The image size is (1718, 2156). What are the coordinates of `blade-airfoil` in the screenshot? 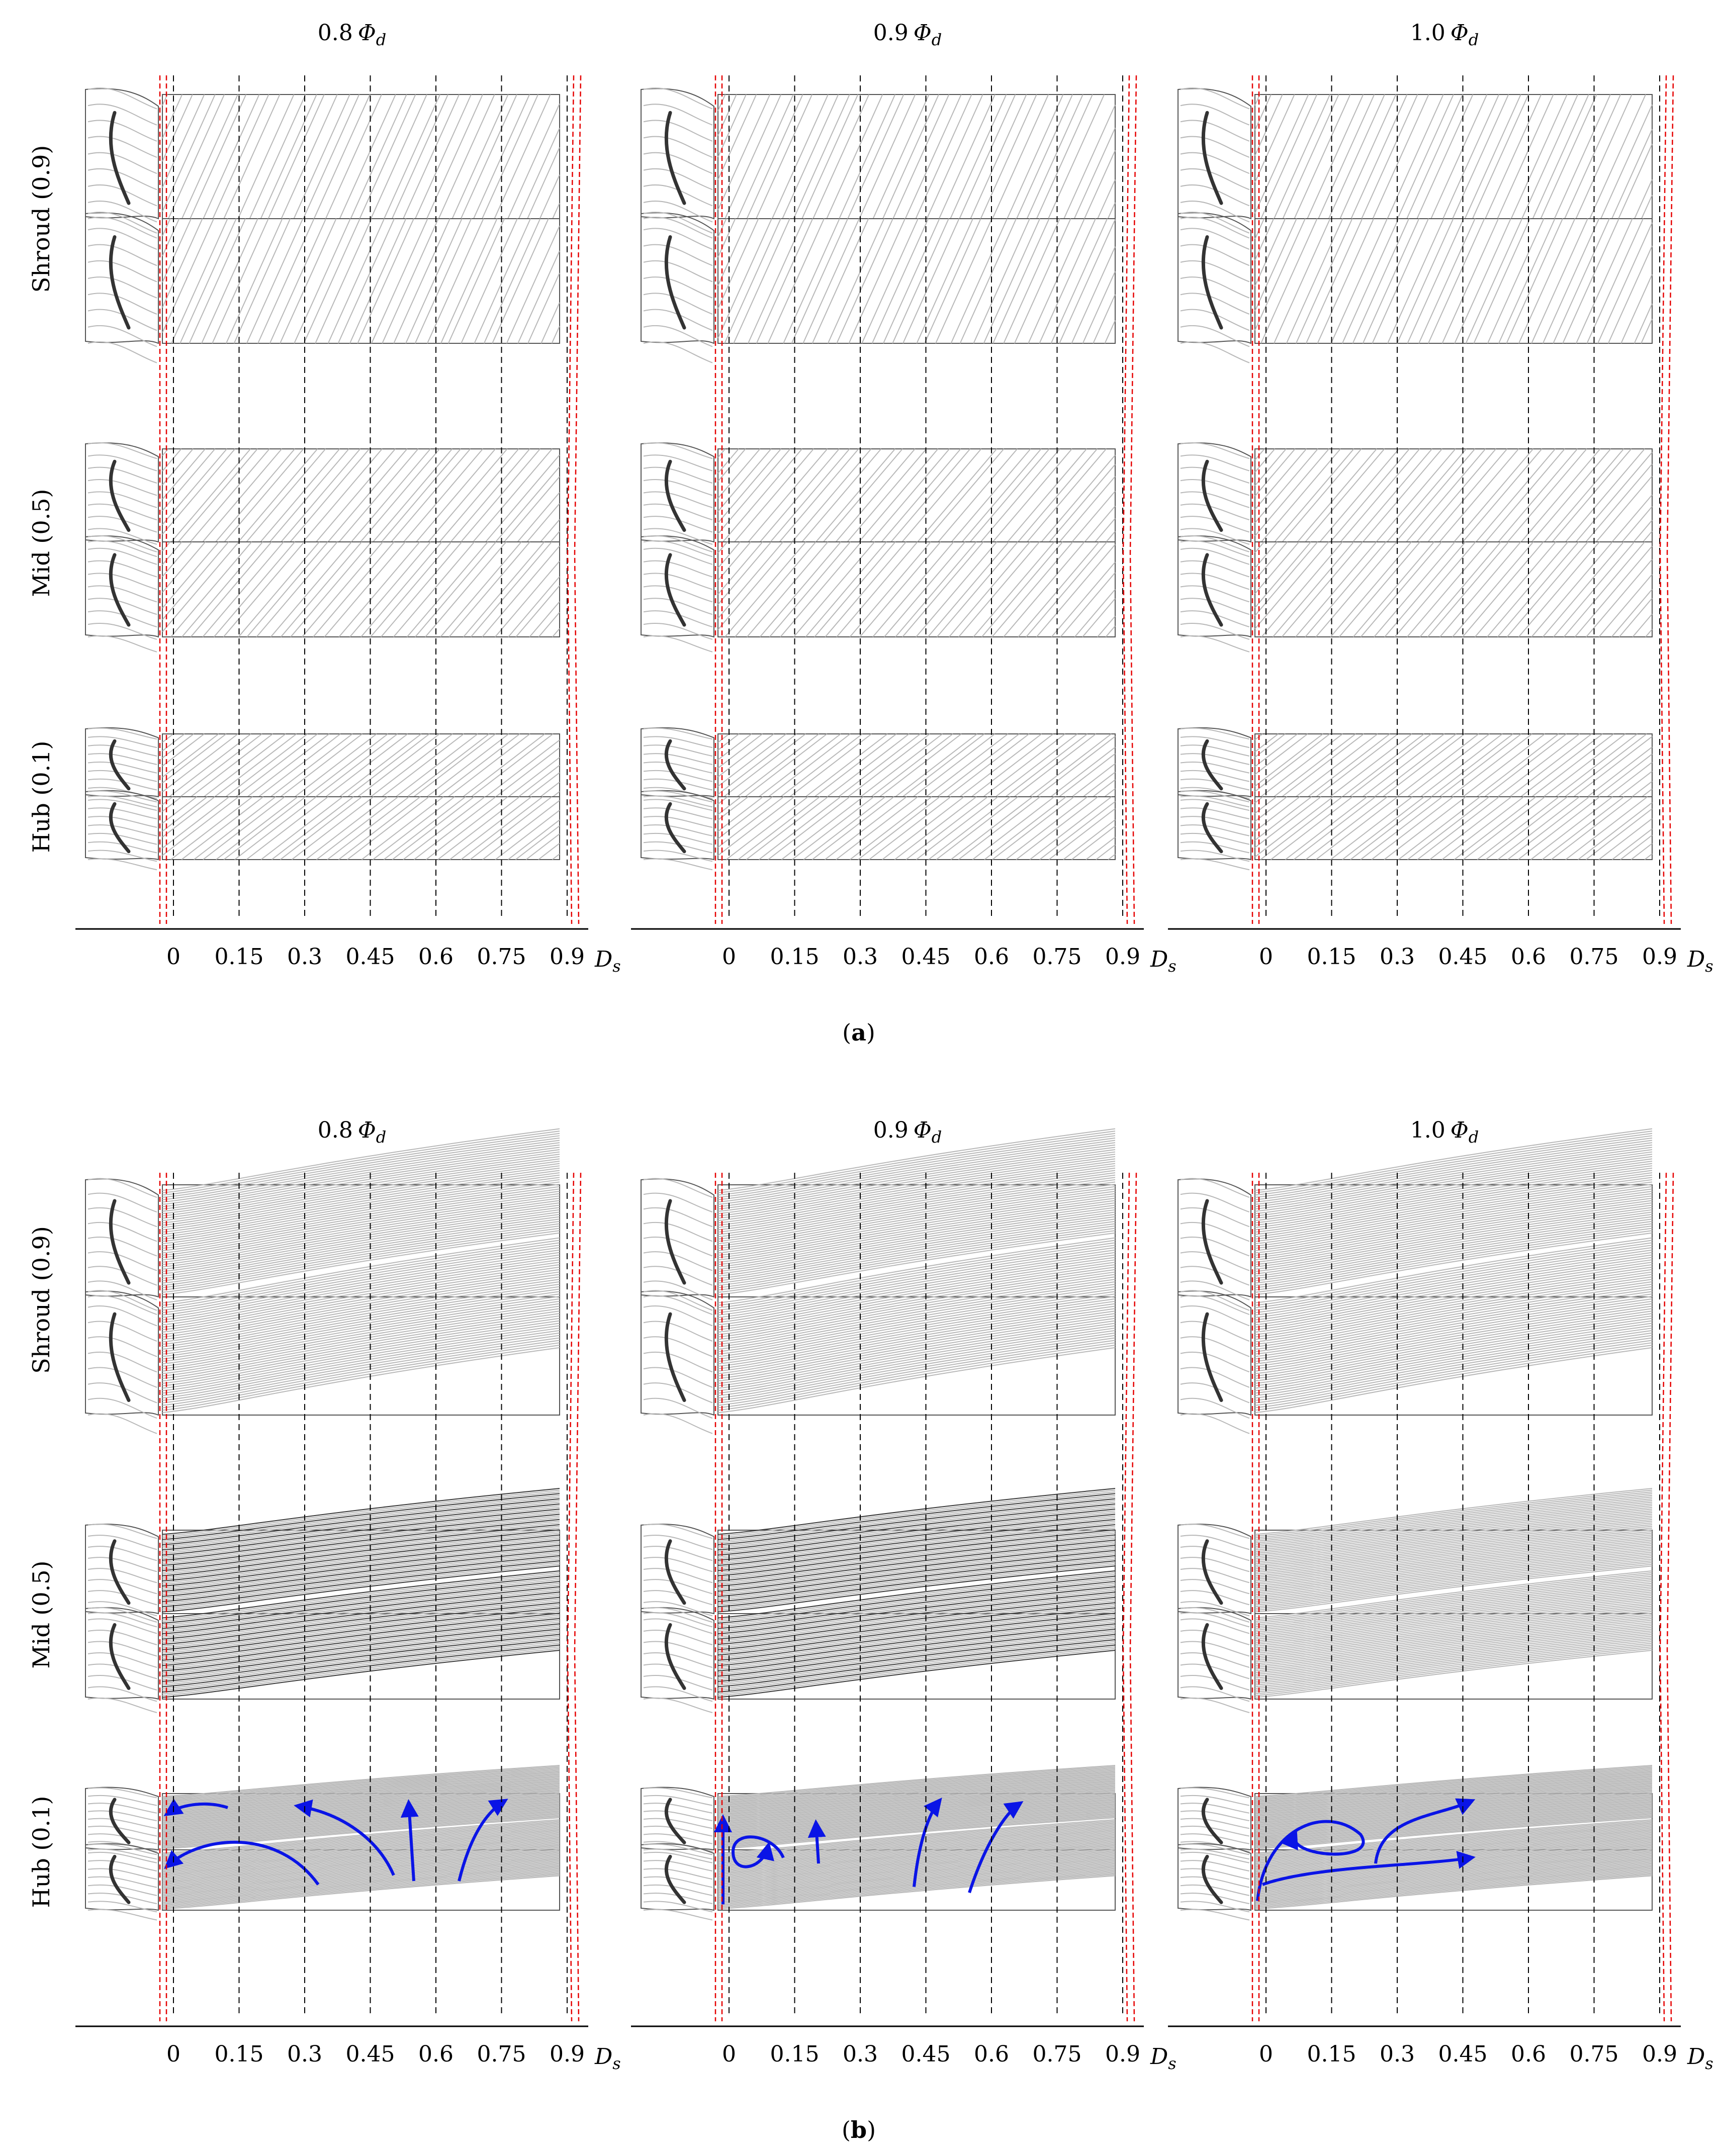 It's located at (675, 828).